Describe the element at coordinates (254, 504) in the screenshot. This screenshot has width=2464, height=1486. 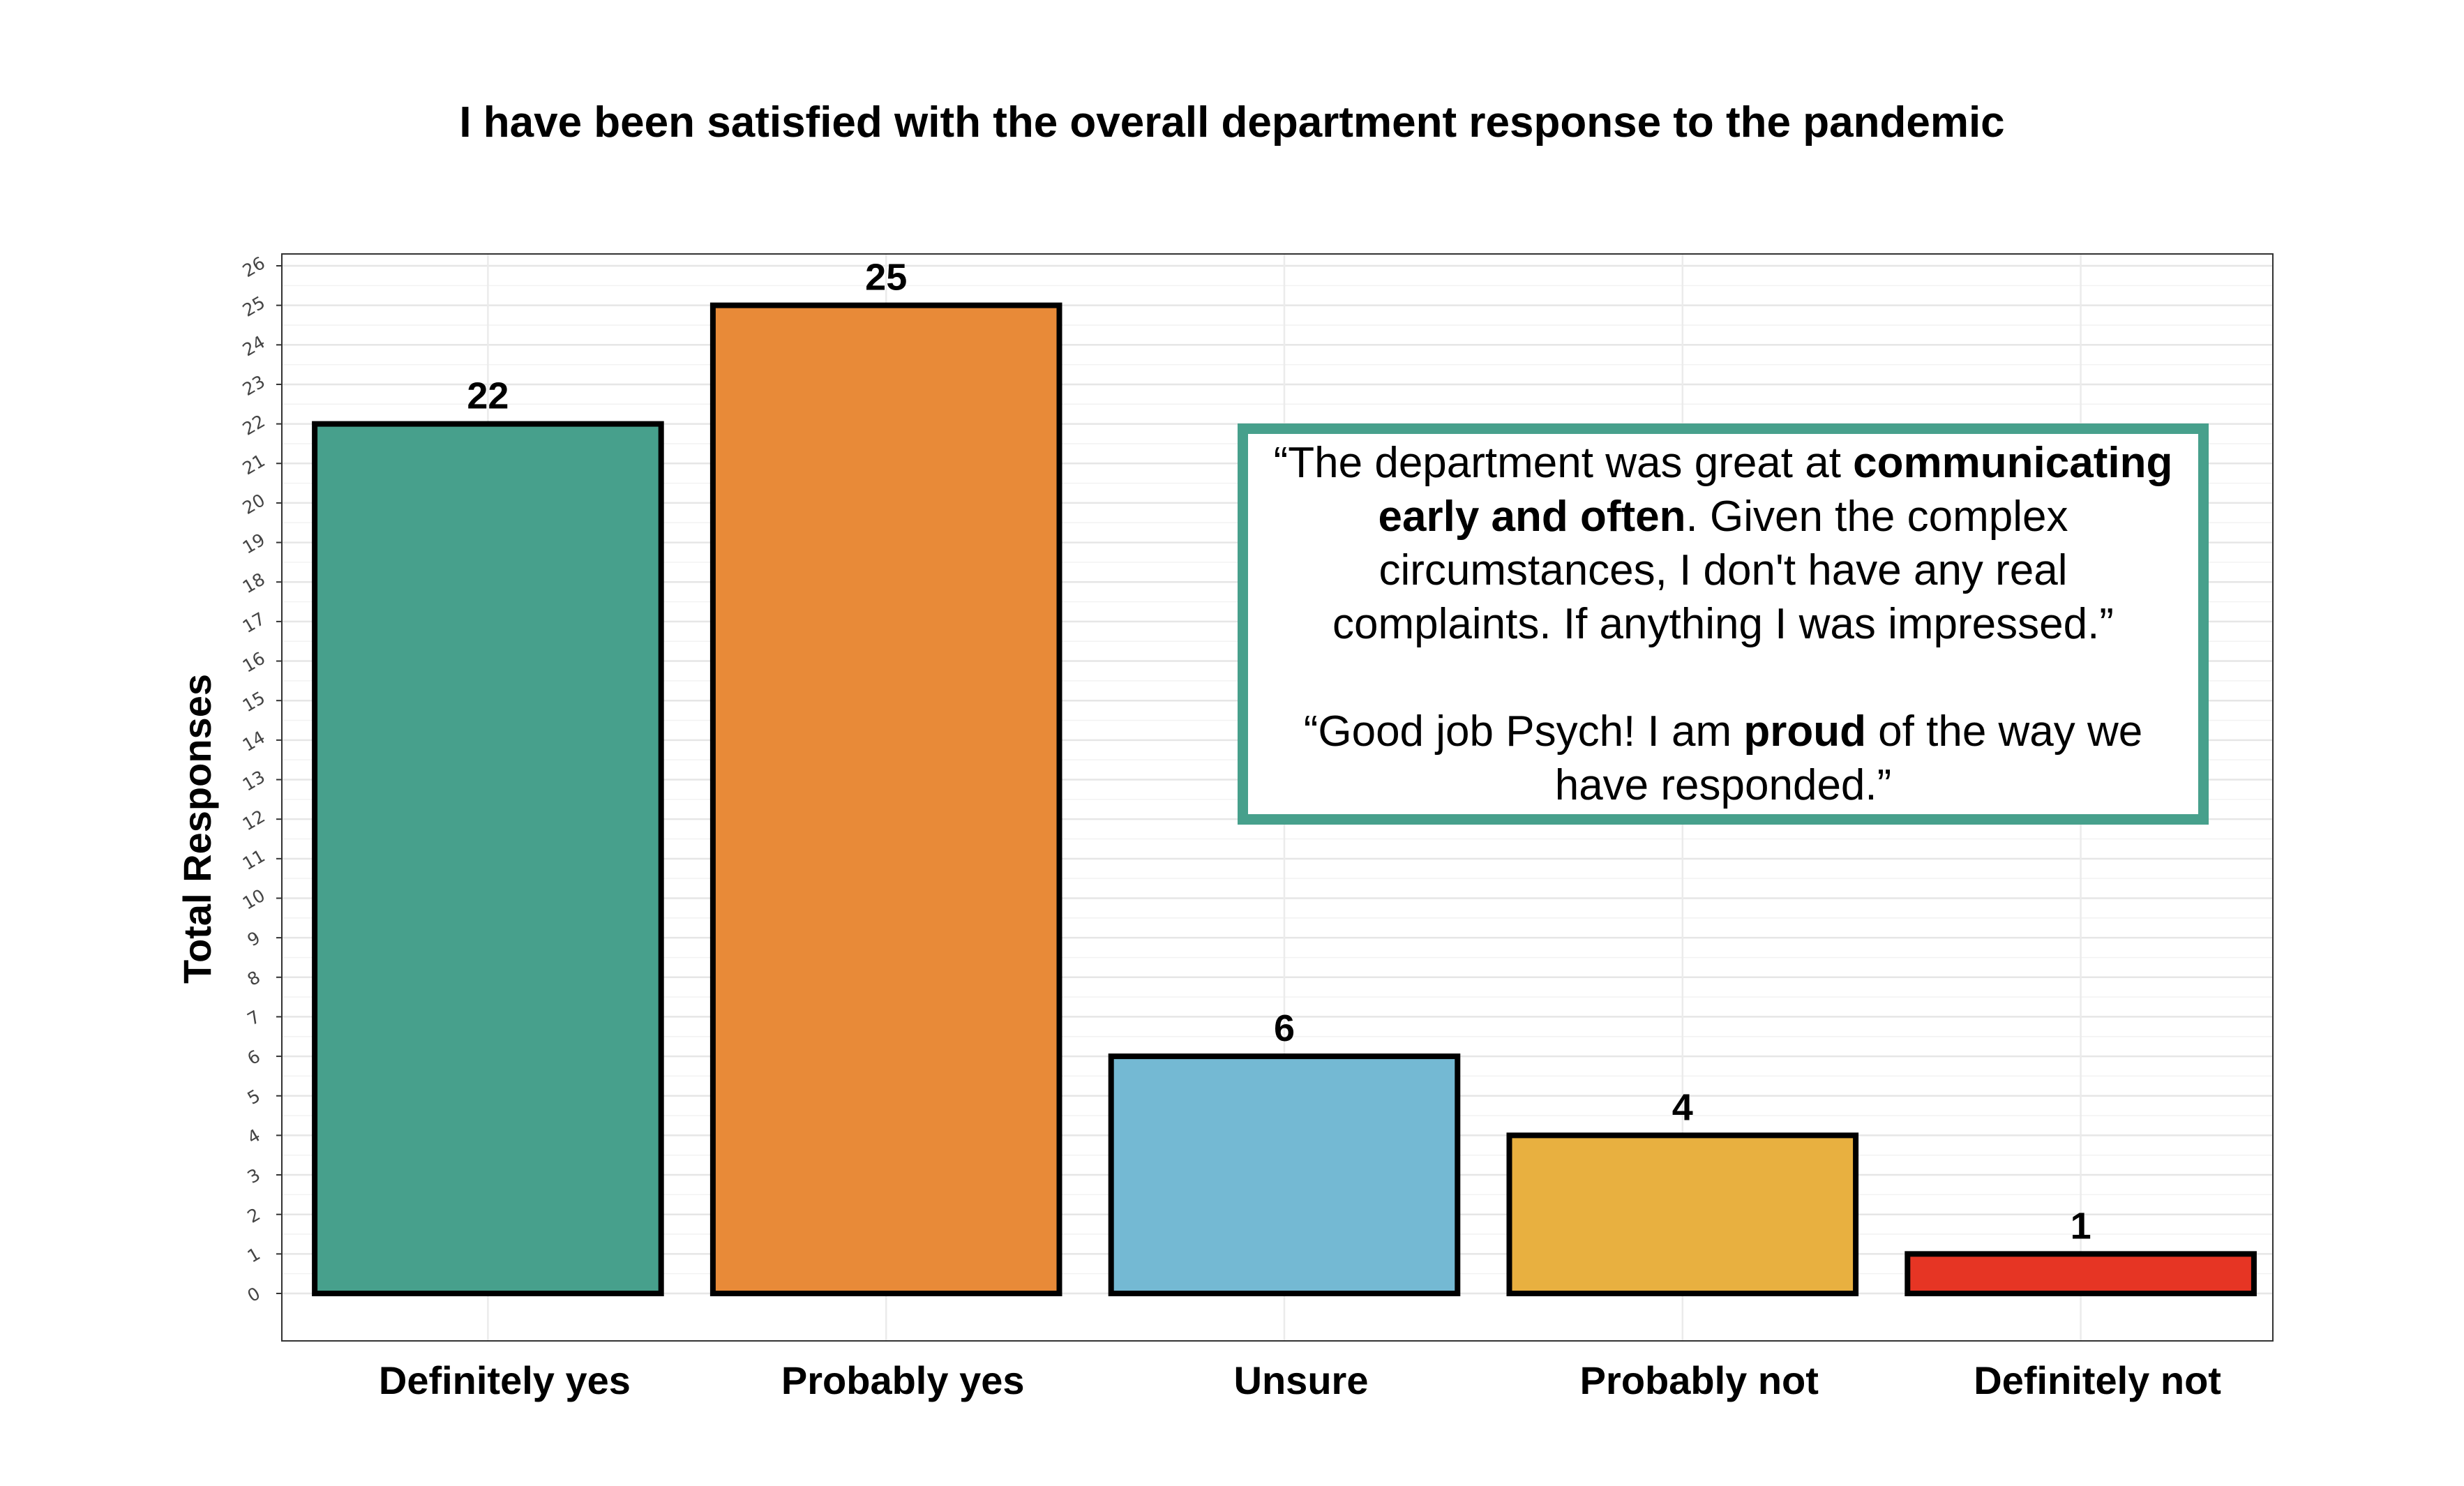
I see `y-tick-label: 20` at that location.